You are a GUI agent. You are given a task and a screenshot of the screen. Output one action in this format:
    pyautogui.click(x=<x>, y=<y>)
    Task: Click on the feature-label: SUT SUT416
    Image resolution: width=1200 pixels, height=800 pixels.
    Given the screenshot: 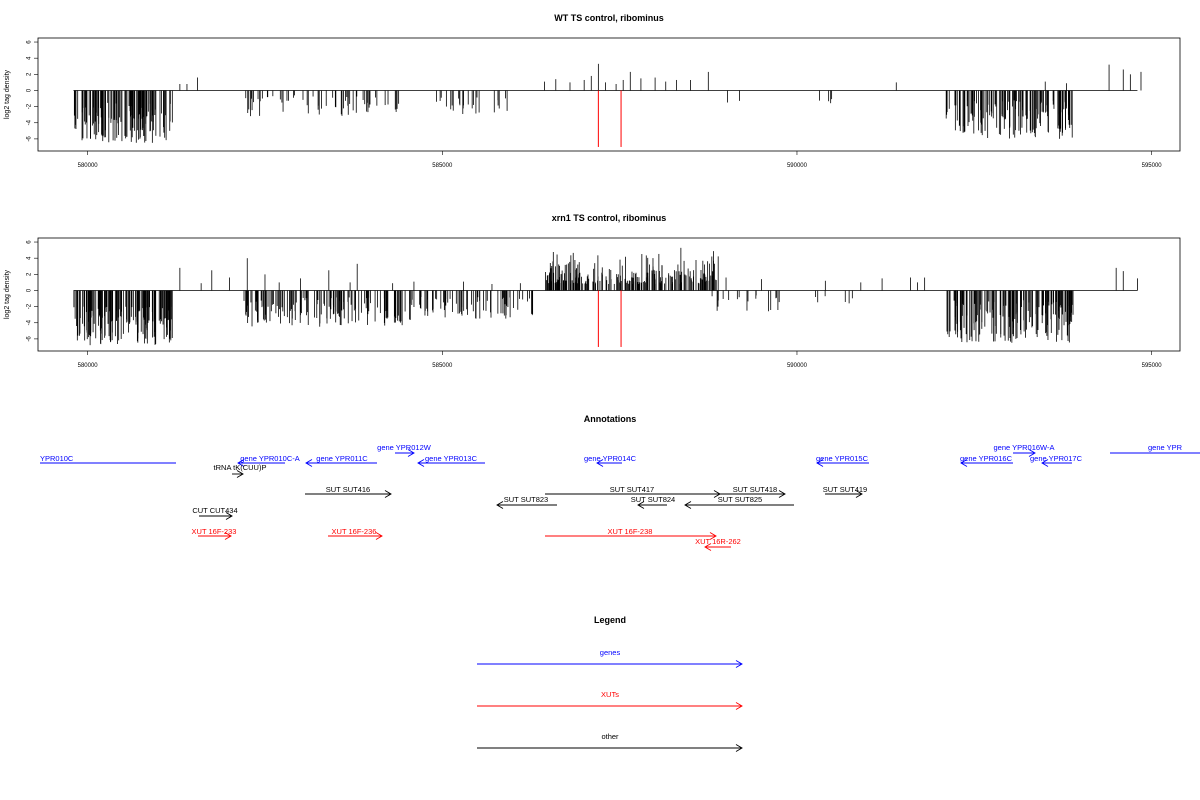 What is the action you would take?
    pyautogui.click(x=348, y=489)
    